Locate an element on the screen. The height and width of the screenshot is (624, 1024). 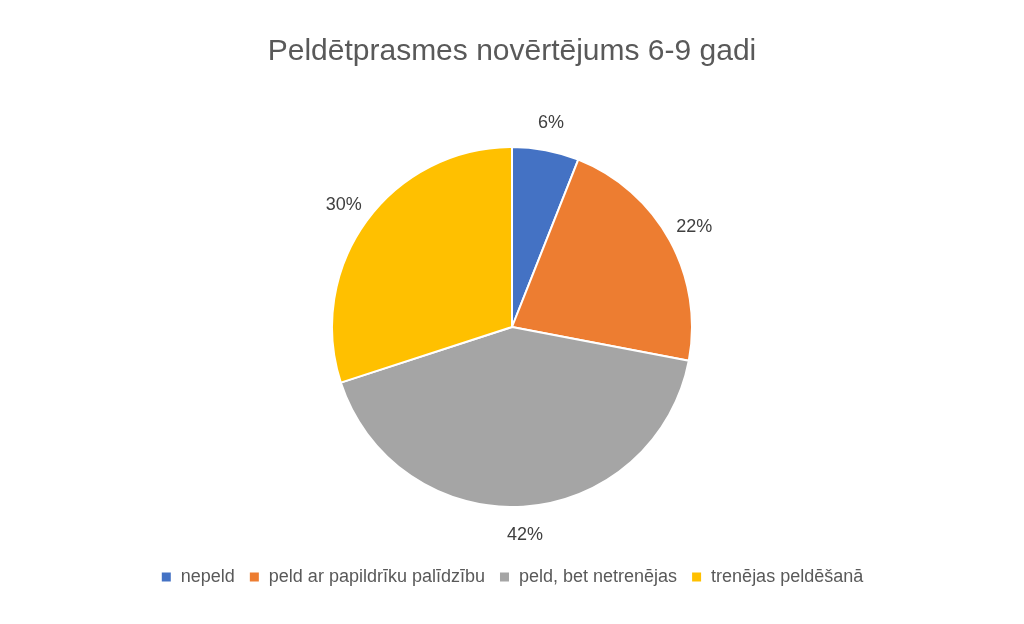
legend-label: trenējas peldēšanā is located at coordinates (788, 575).